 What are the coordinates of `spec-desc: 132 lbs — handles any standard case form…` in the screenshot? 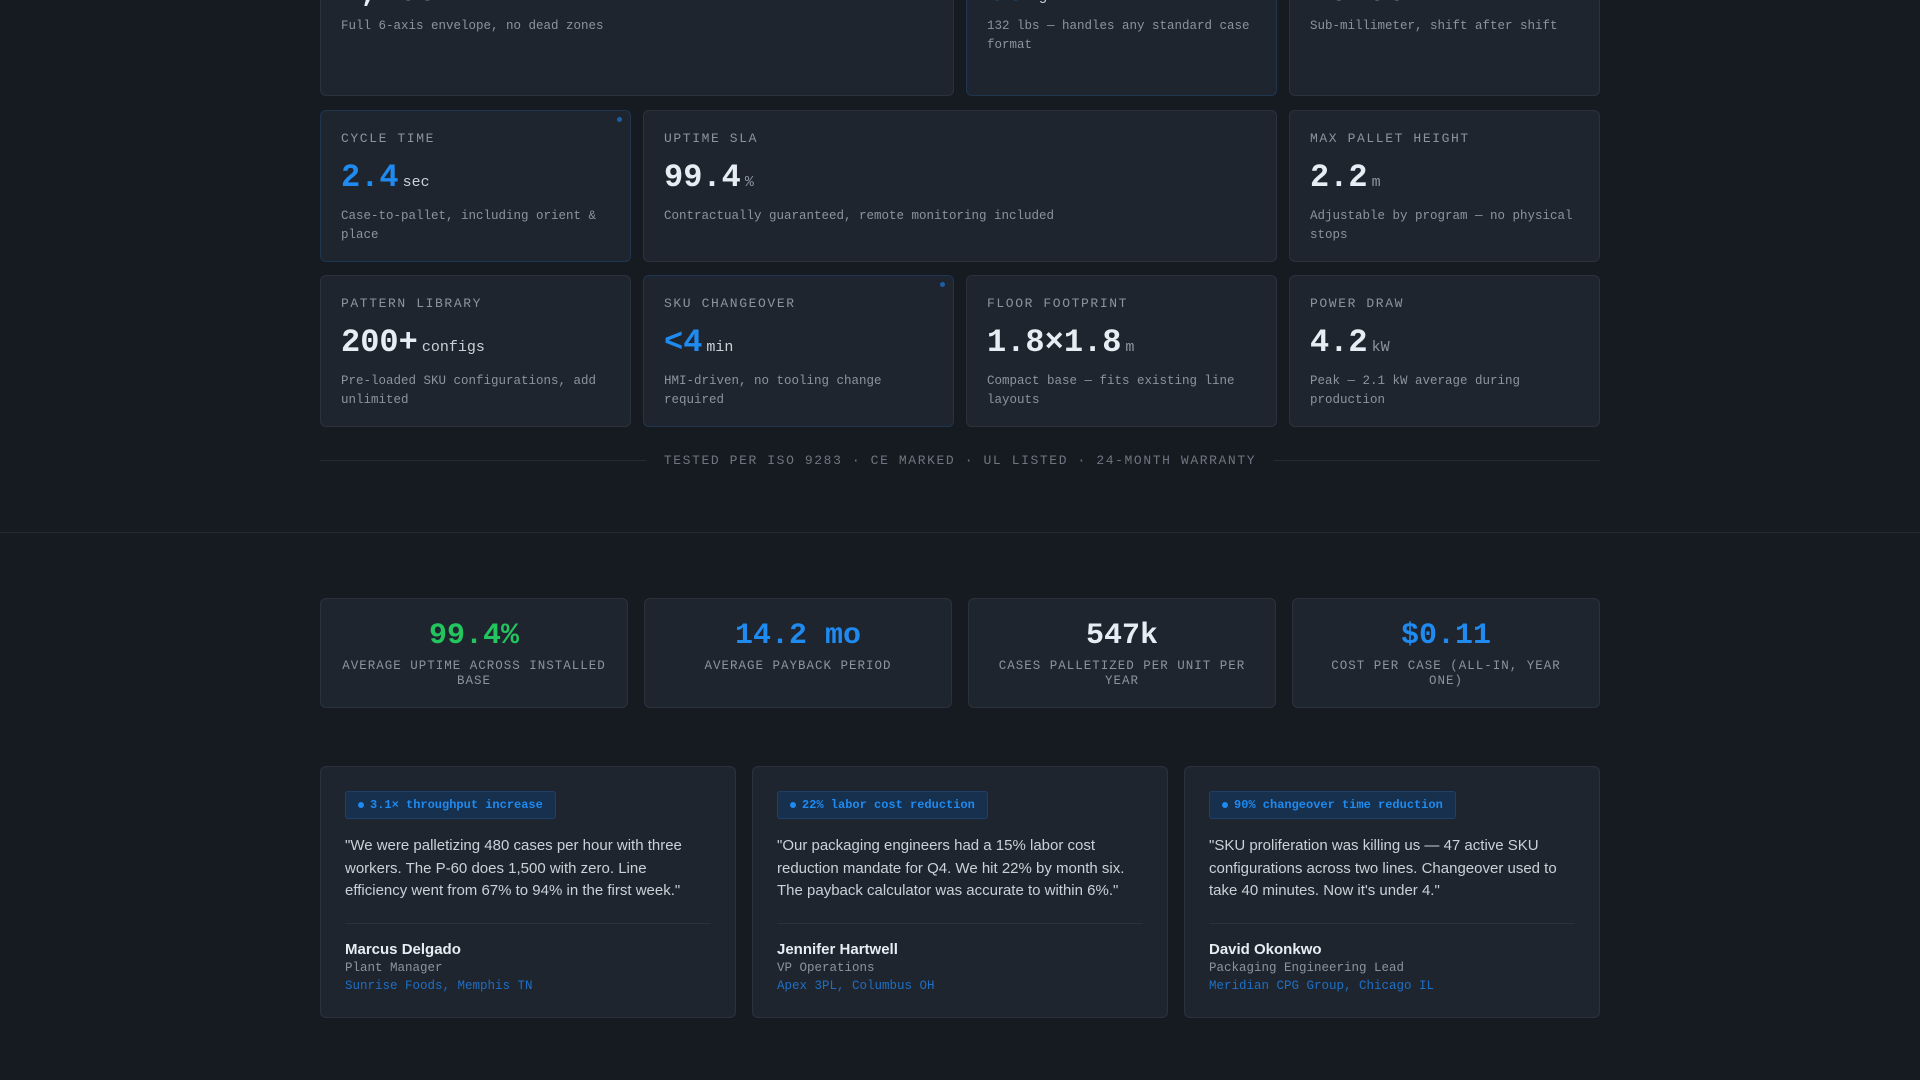 It's located at (1118, 35).